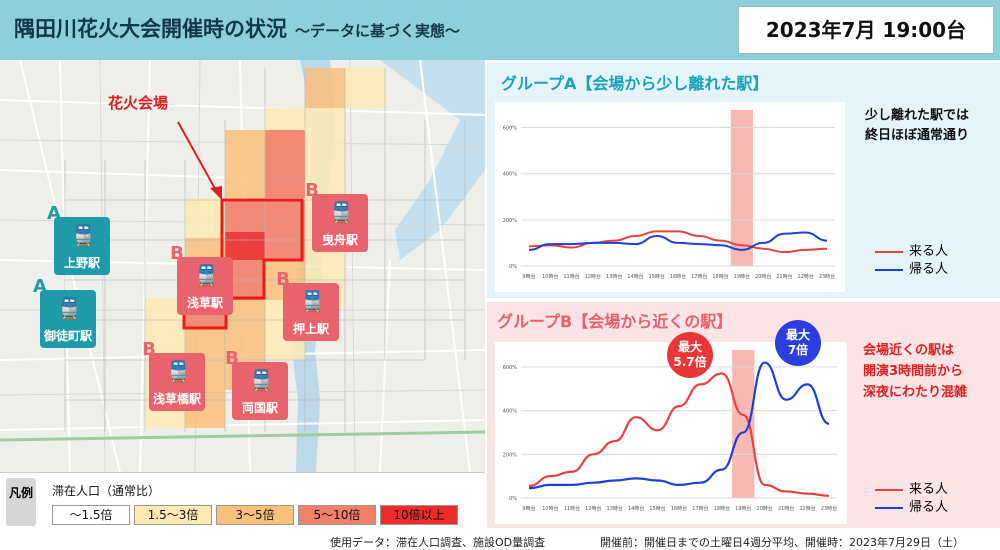  I want to click on station-name: 押上駅, so click(310, 329).